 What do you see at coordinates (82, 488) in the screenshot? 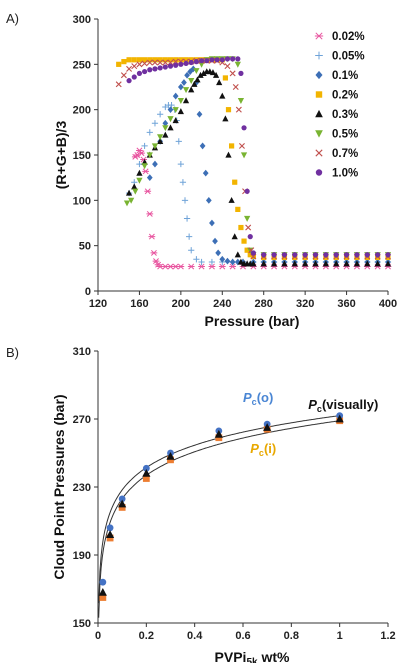
I see `panel-b-y-tick-label: 230` at bounding box center [82, 488].